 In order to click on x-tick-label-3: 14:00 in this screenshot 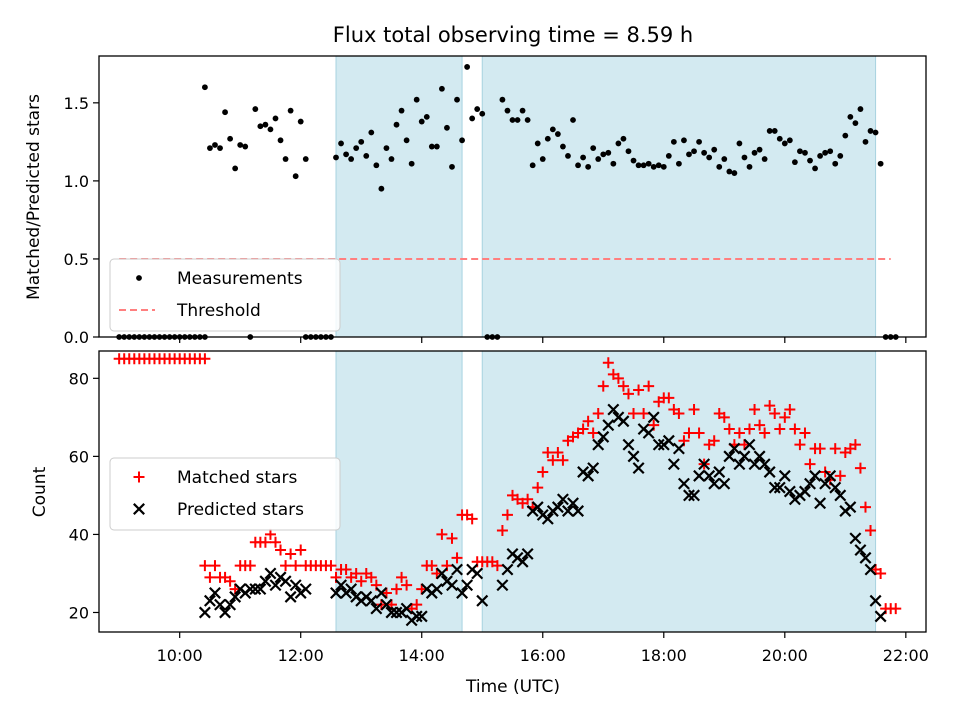, I will do `click(422, 655)`.